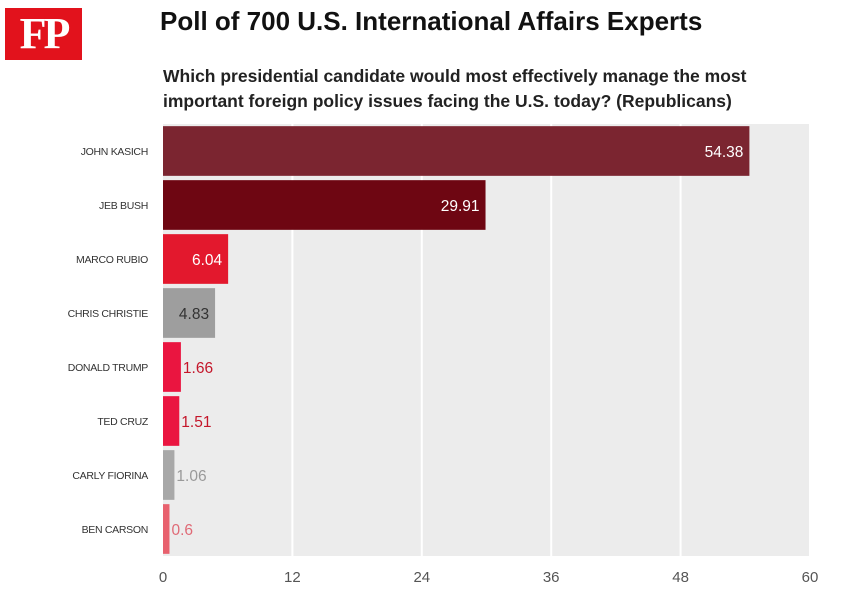  What do you see at coordinates (724, 152) in the screenshot?
I see `data-label: 54.38` at bounding box center [724, 152].